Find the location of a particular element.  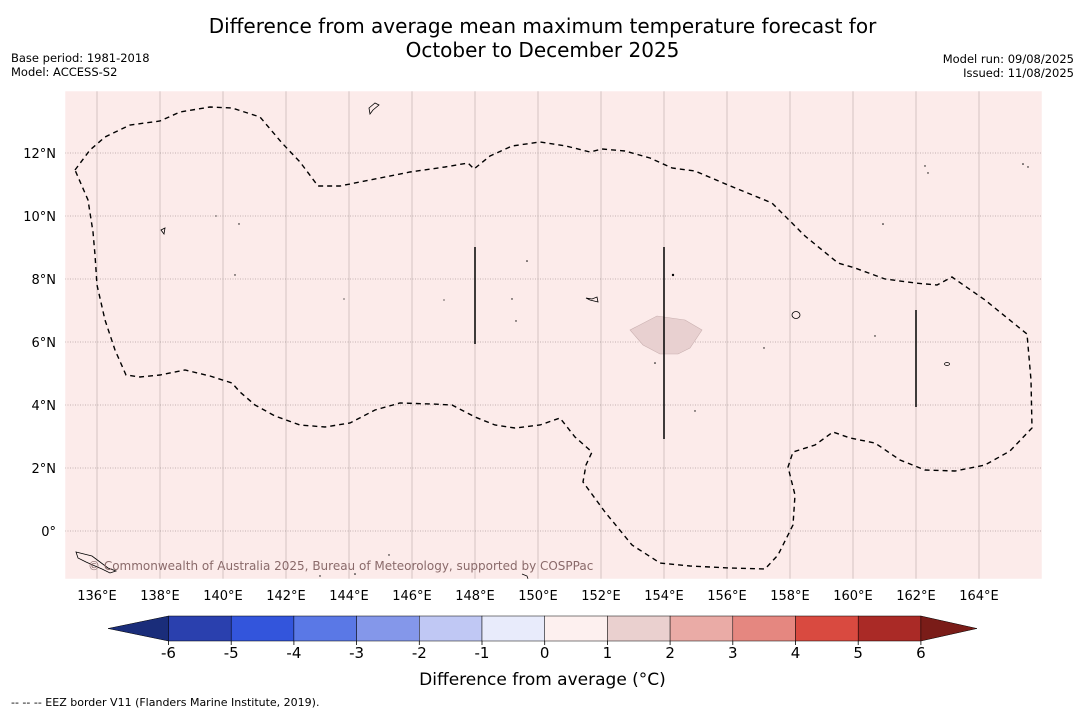

colorbar-tick-label: 4 is located at coordinates (796, 653).